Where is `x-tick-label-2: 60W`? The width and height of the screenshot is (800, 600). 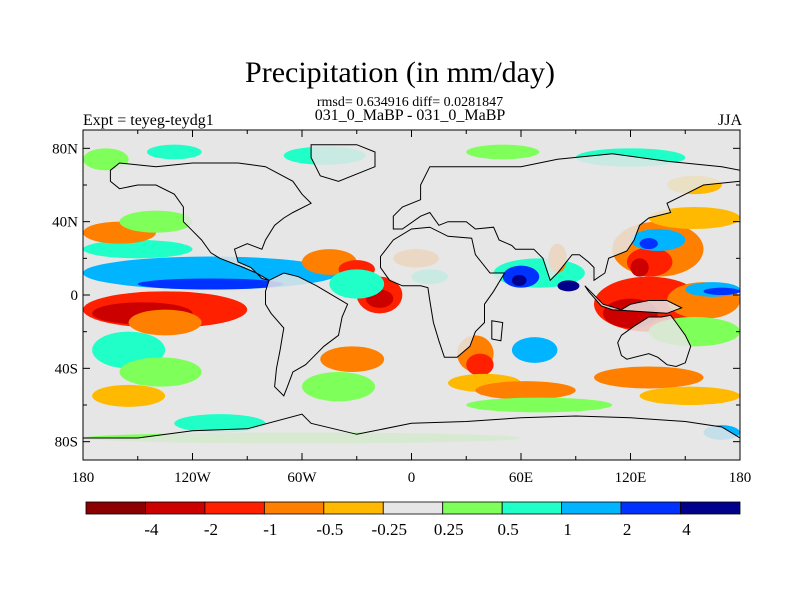
x-tick-label-2: 60W is located at coordinates (302, 478).